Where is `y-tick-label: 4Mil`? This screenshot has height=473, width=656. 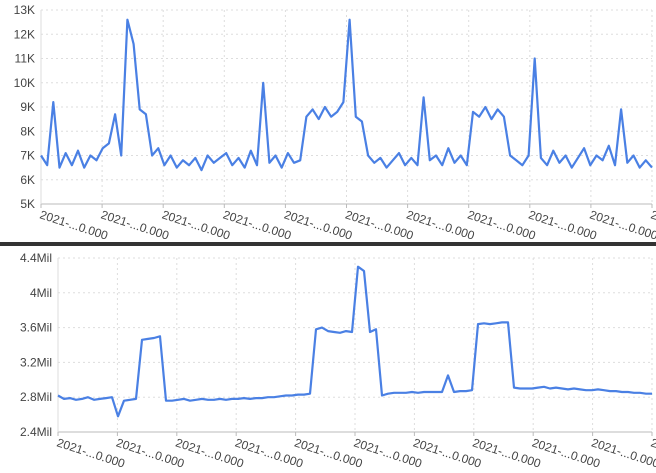
y-tick-label: 4Mil is located at coordinates (41, 293).